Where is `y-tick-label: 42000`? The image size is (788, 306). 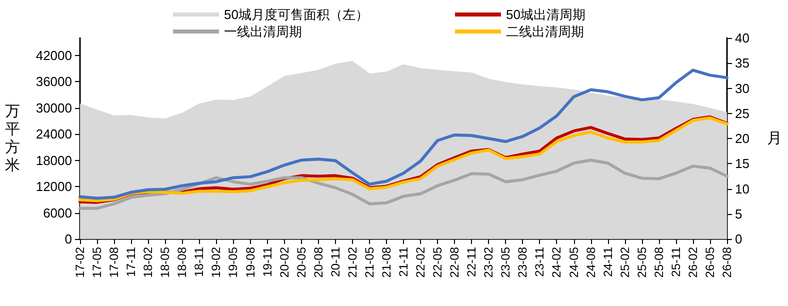 y-tick-label: 42000 is located at coordinates (54, 55).